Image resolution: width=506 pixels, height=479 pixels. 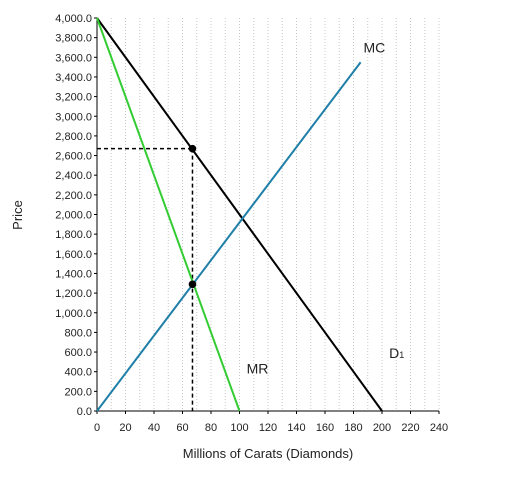 I want to click on y-tick-label: 1,600.0, so click(x=73, y=255).